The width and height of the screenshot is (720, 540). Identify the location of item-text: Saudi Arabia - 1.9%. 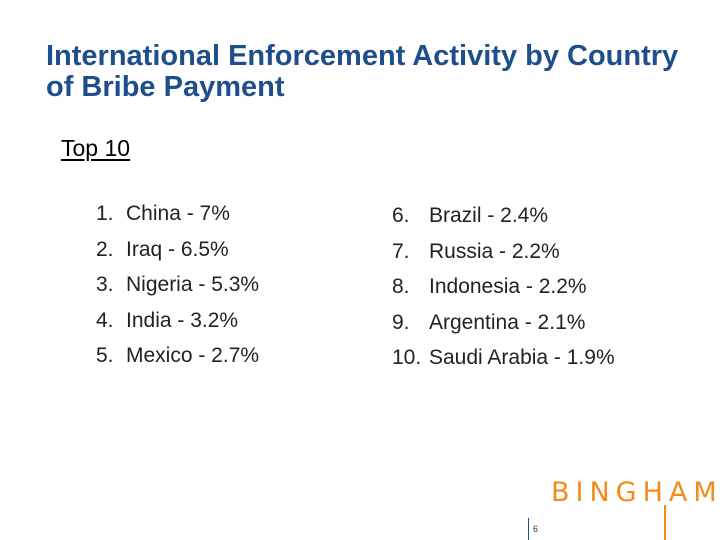
(522, 357).